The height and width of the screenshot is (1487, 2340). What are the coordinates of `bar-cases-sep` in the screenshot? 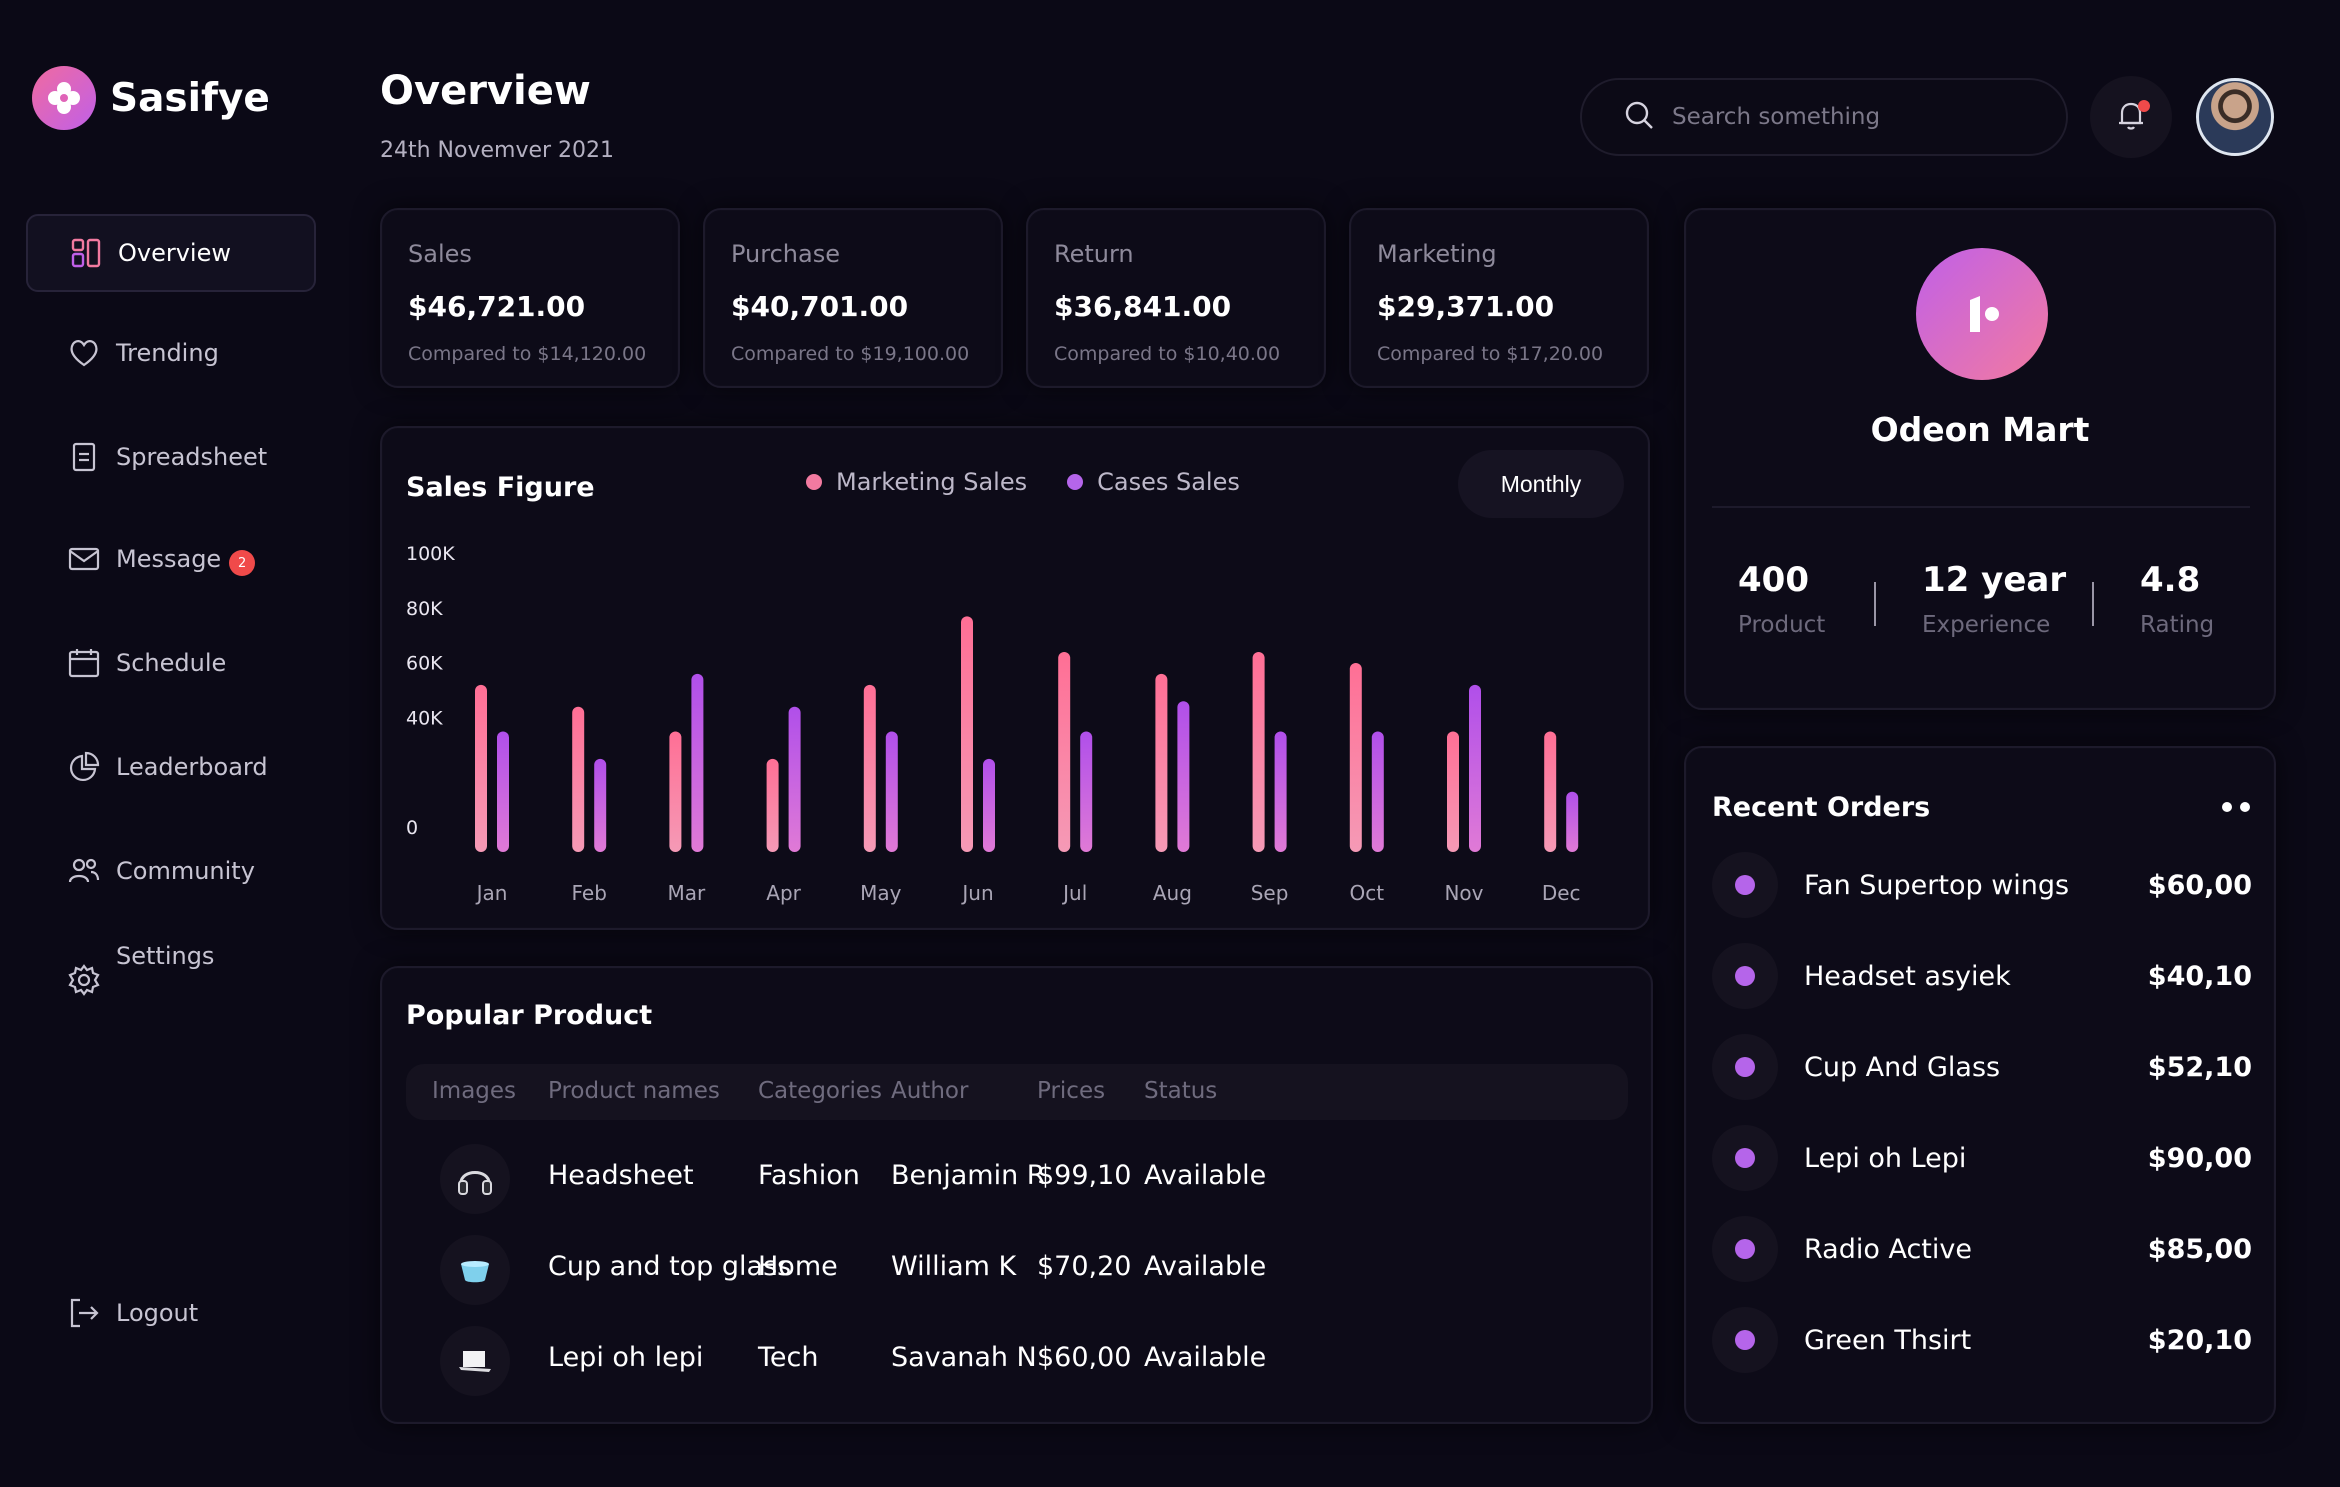 It's located at (1280, 791).